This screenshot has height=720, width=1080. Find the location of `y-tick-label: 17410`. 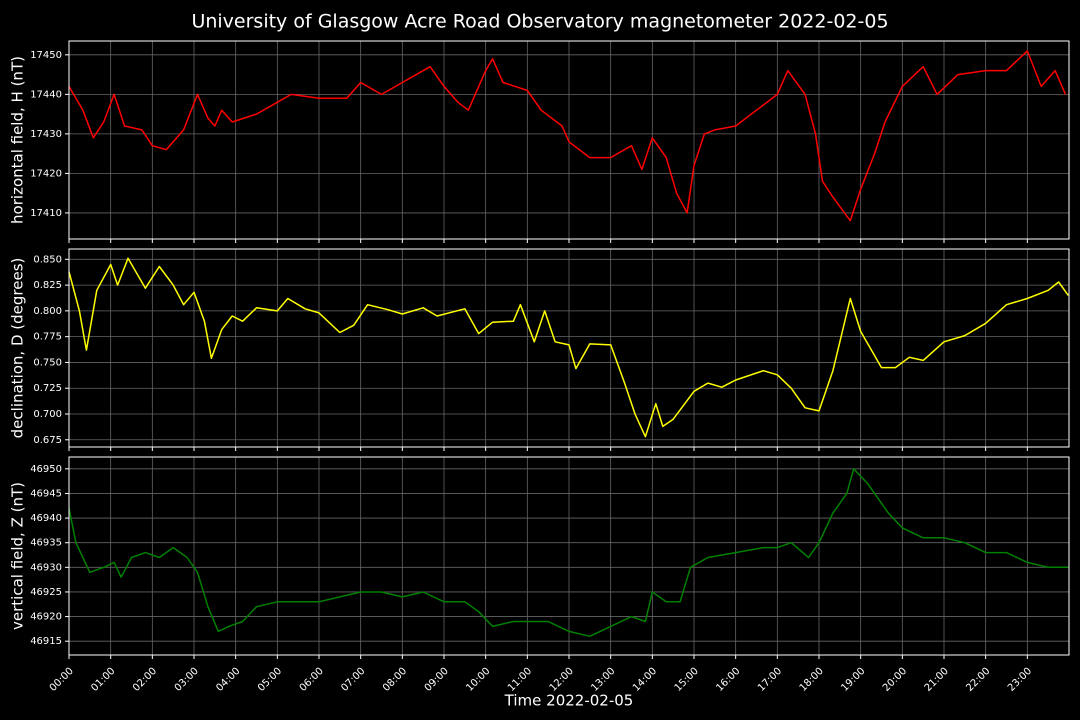

y-tick-label: 17410 is located at coordinates (46, 213).